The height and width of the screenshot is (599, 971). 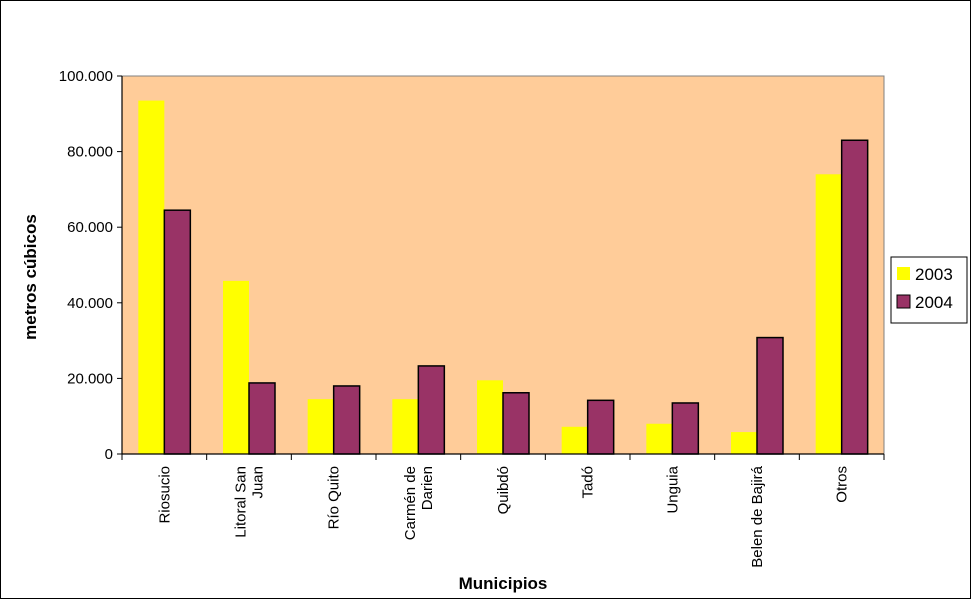 I want to click on x-category-label: Darien, so click(x=427, y=488).